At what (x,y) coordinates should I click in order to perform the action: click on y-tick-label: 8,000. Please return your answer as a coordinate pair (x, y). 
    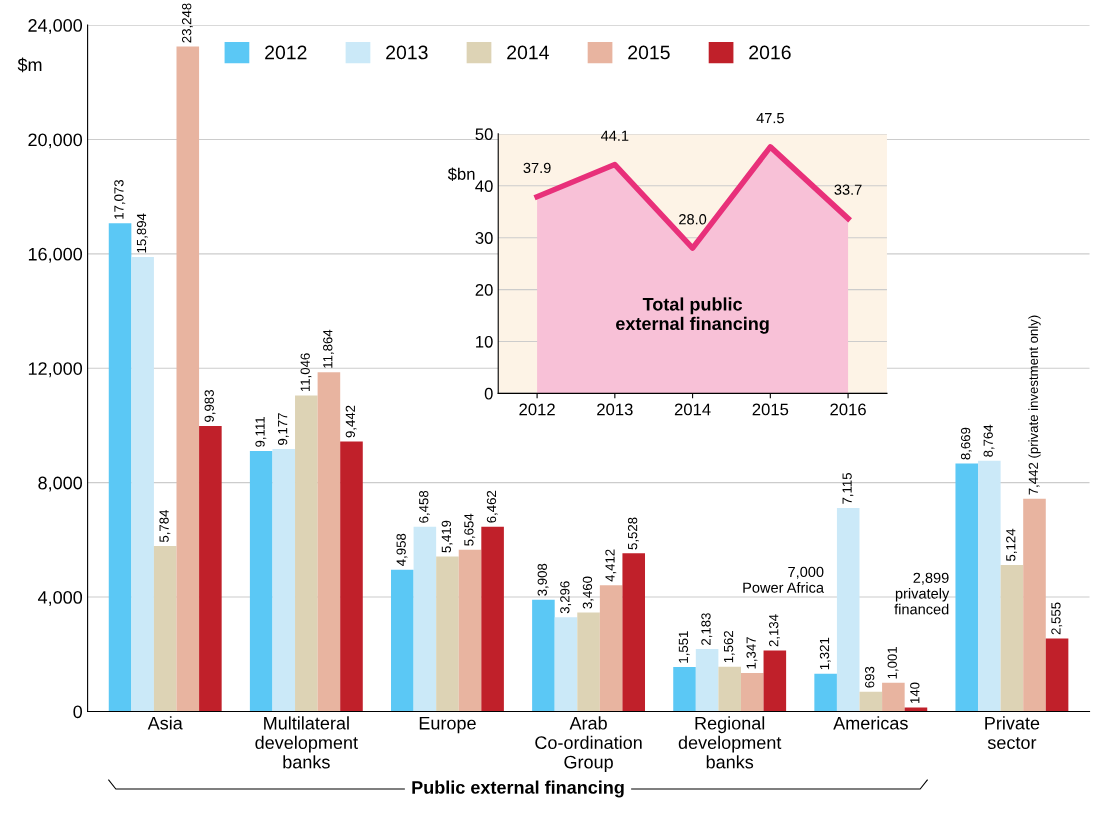
    Looking at the image, I should click on (60, 484).